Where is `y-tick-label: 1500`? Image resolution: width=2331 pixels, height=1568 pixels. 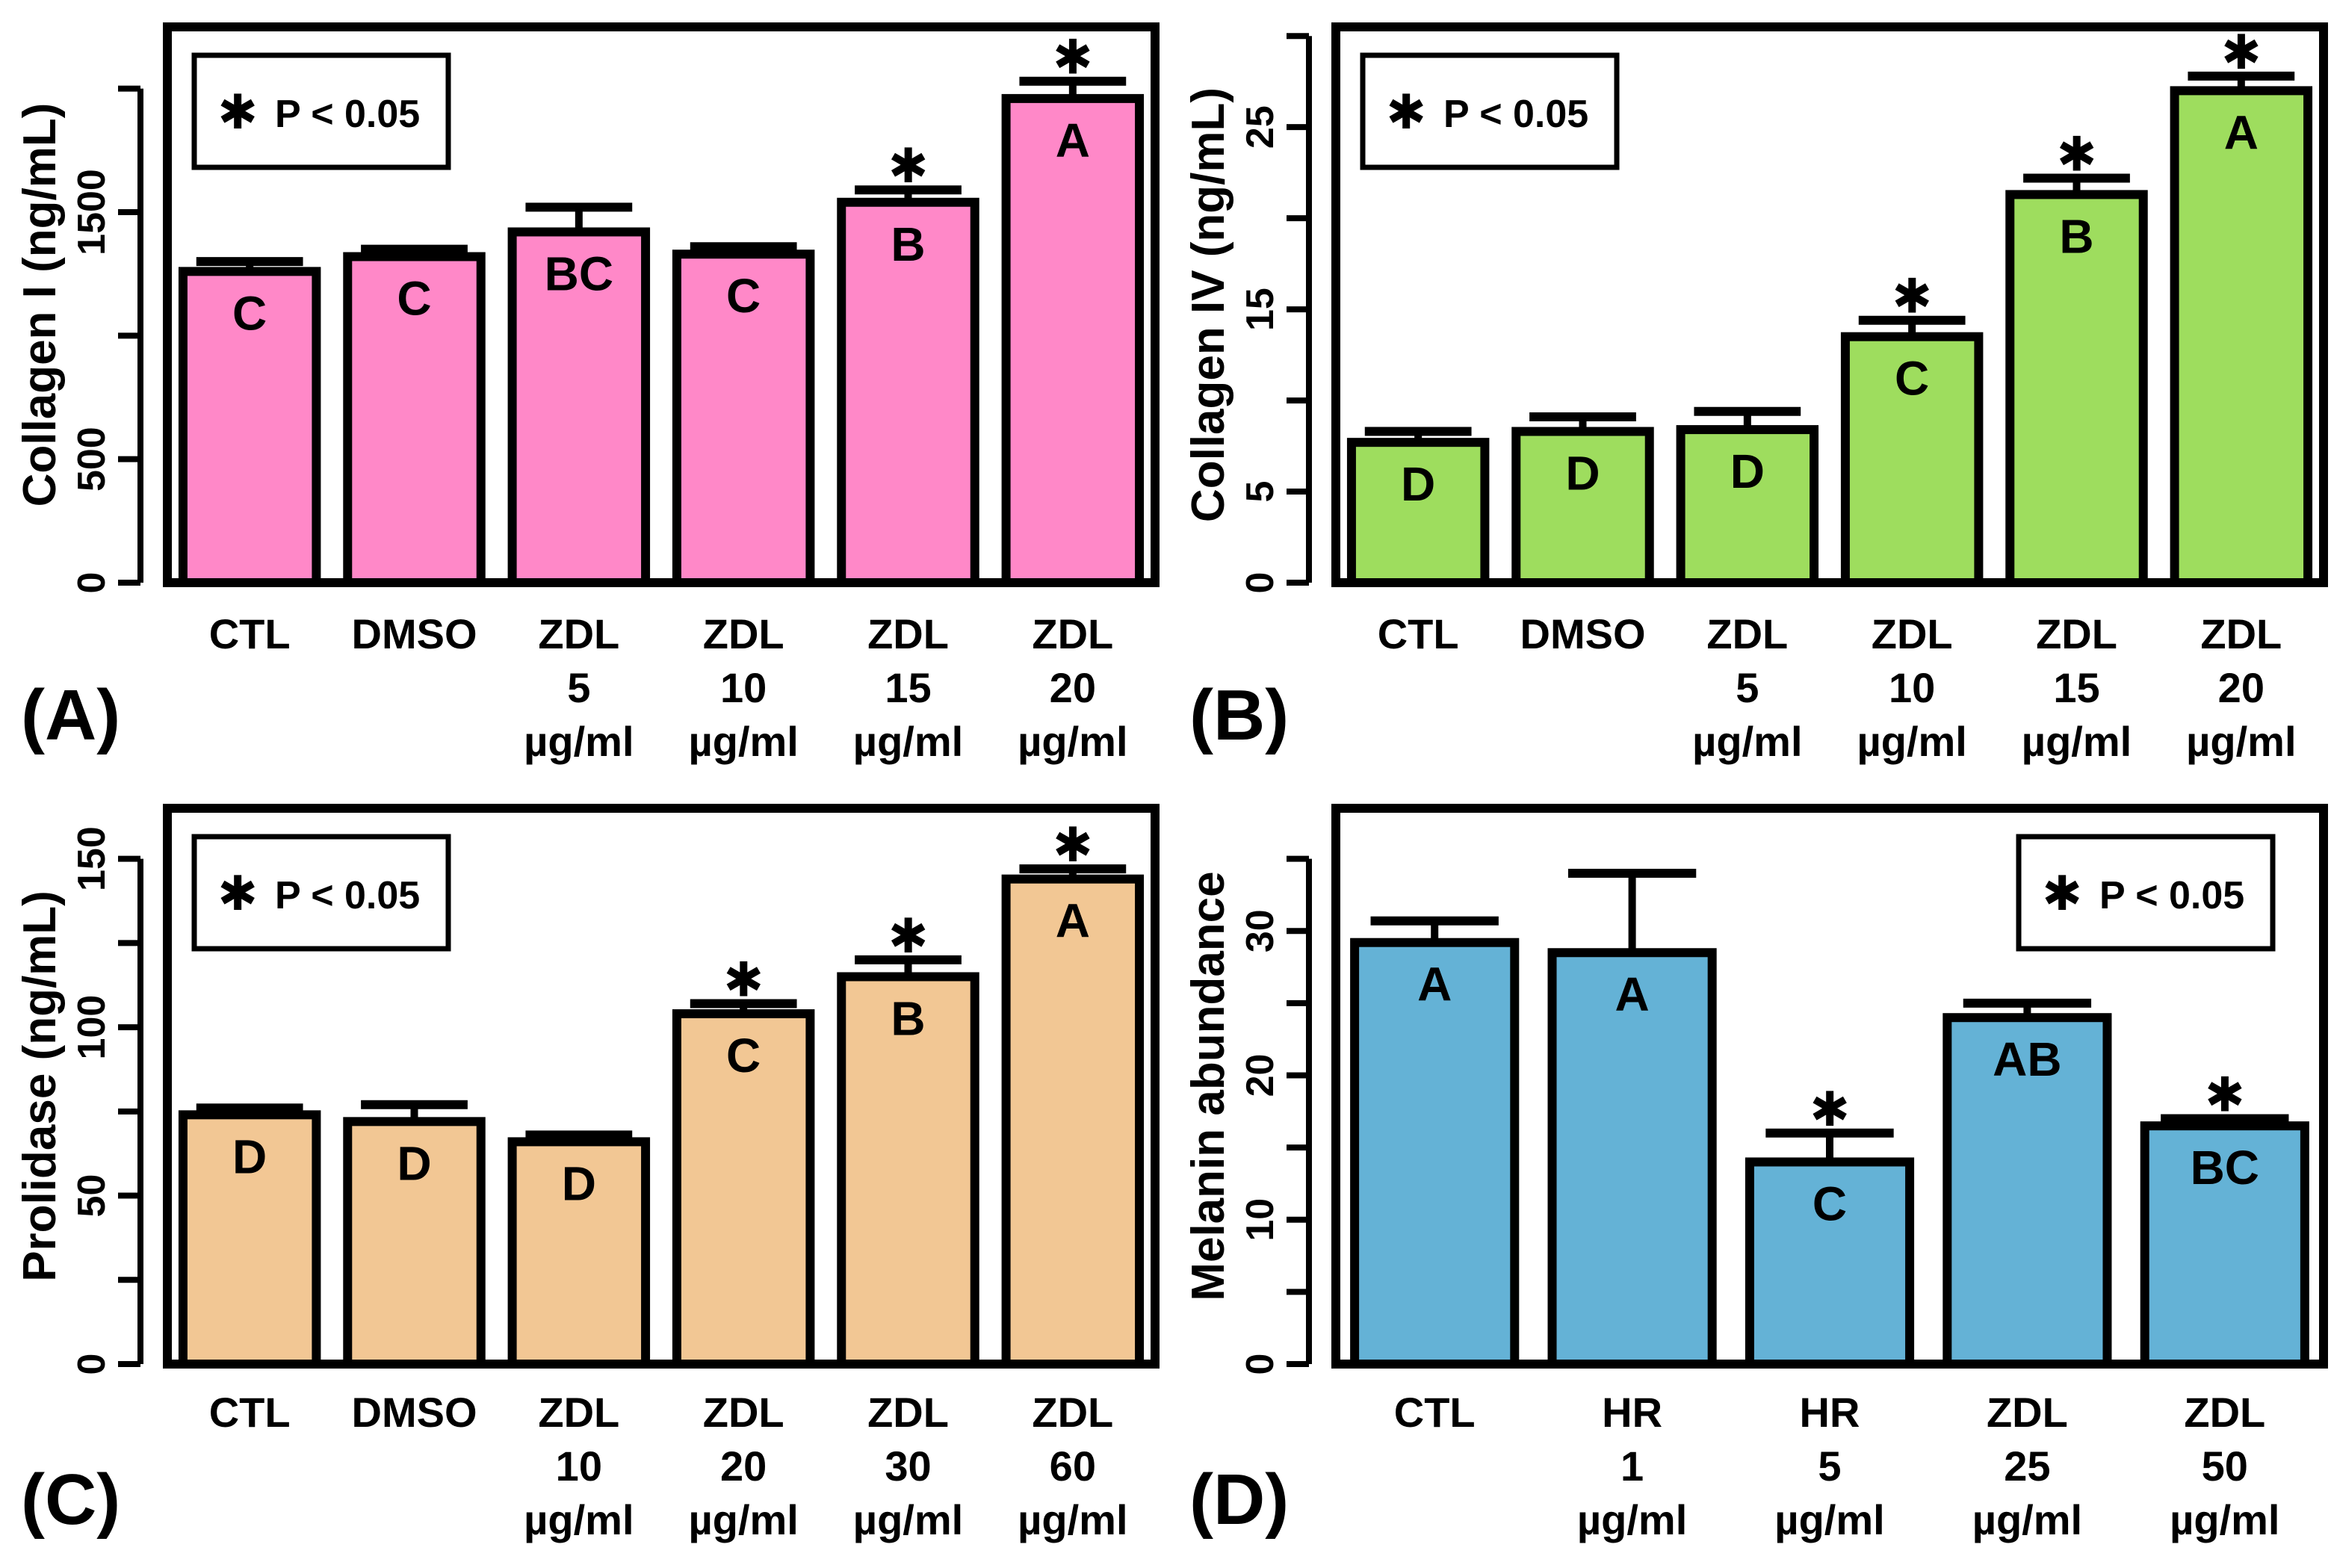
y-tick-label: 1500 is located at coordinates (92, 212).